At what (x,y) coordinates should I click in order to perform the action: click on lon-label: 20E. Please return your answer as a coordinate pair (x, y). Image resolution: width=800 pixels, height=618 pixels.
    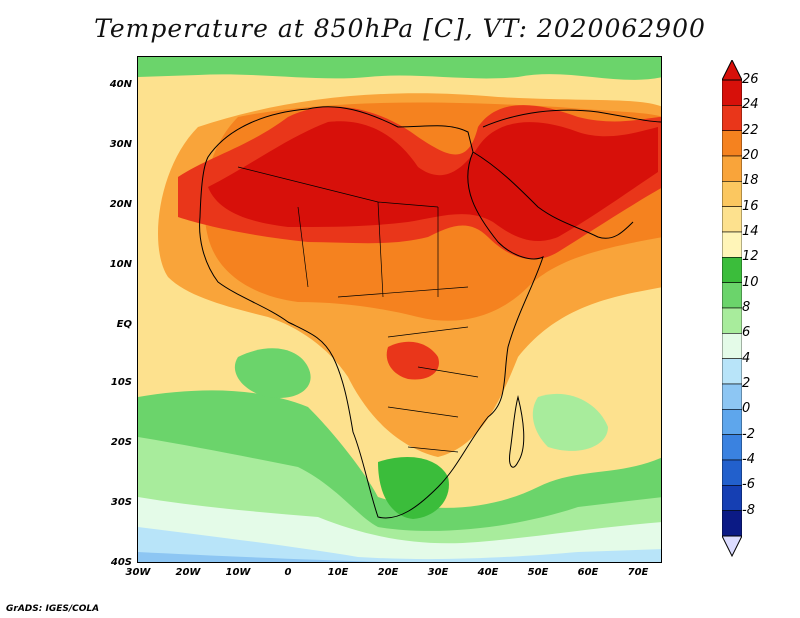
    Looking at the image, I should click on (388, 572).